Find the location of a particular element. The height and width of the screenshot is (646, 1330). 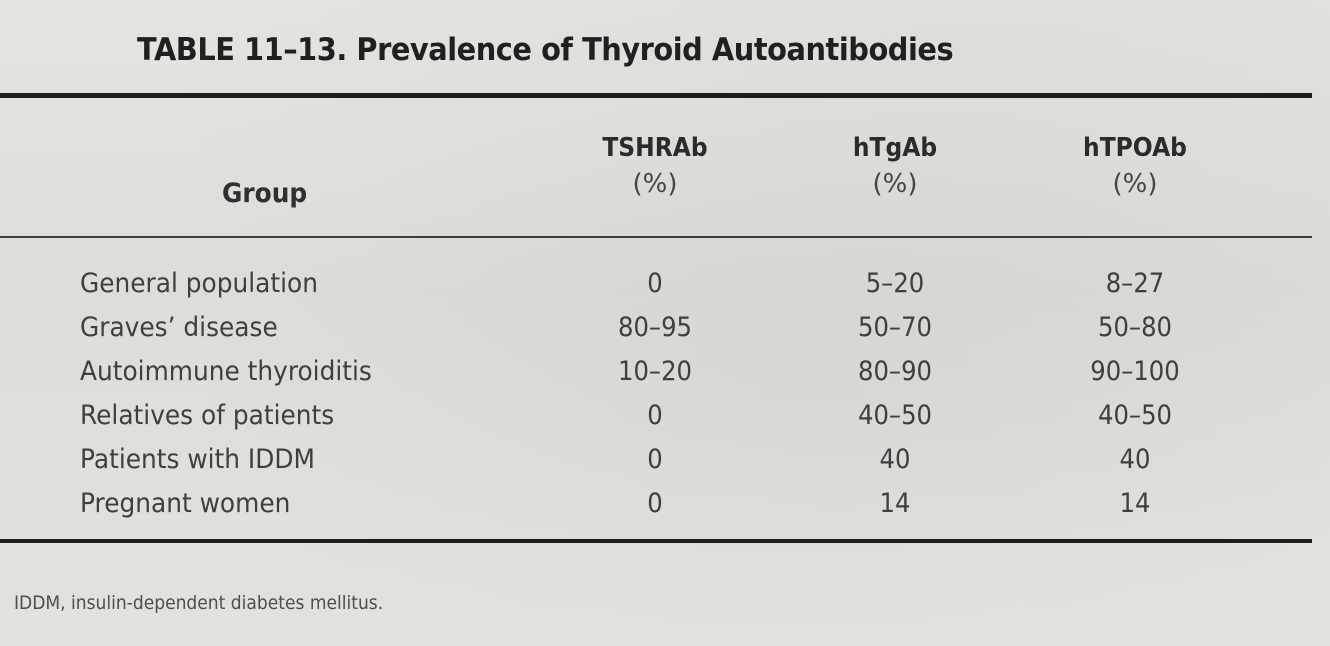

group-cell: Graves’ disease is located at coordinates (179, 327).